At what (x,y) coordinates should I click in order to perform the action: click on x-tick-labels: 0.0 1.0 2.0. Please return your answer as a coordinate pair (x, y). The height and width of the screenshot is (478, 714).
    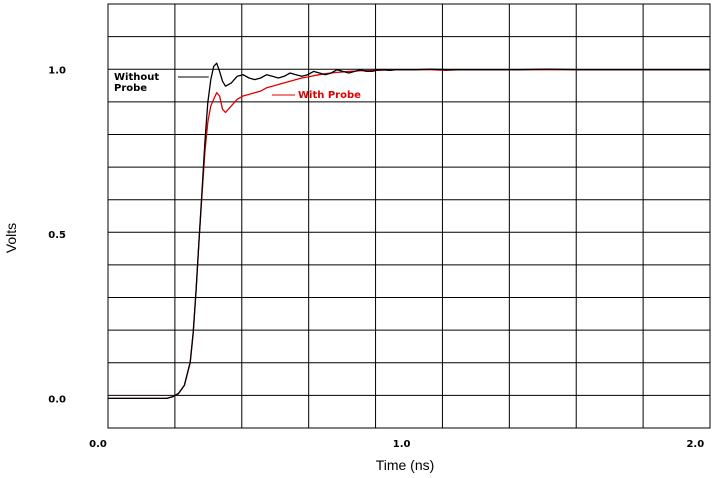
    Looking at the image, I should click on (396, 444).